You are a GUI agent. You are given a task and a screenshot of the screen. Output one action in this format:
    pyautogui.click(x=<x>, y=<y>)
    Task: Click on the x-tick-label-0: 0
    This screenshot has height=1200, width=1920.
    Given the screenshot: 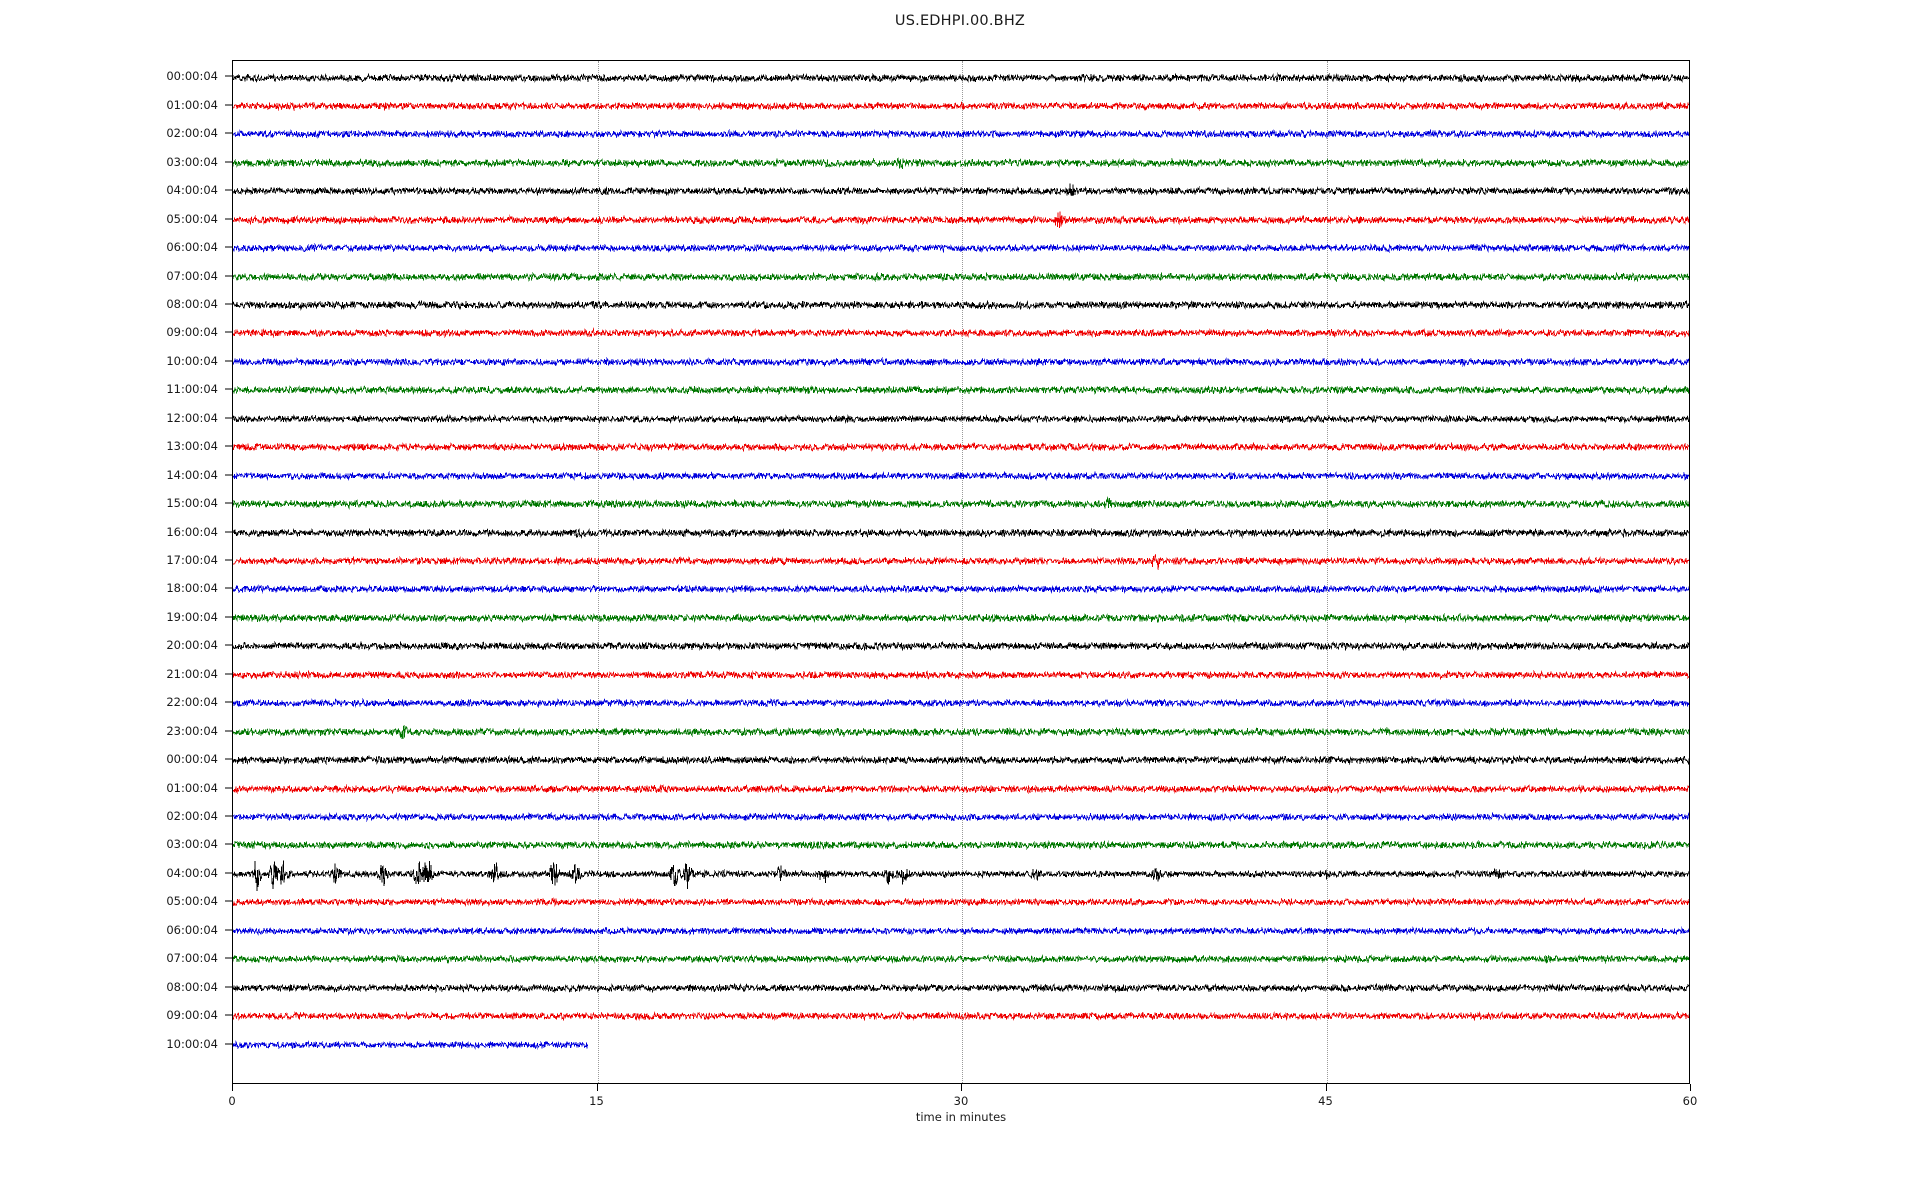 What is the action you would take?
    pyautogui.click(x=232, y=1101)
    